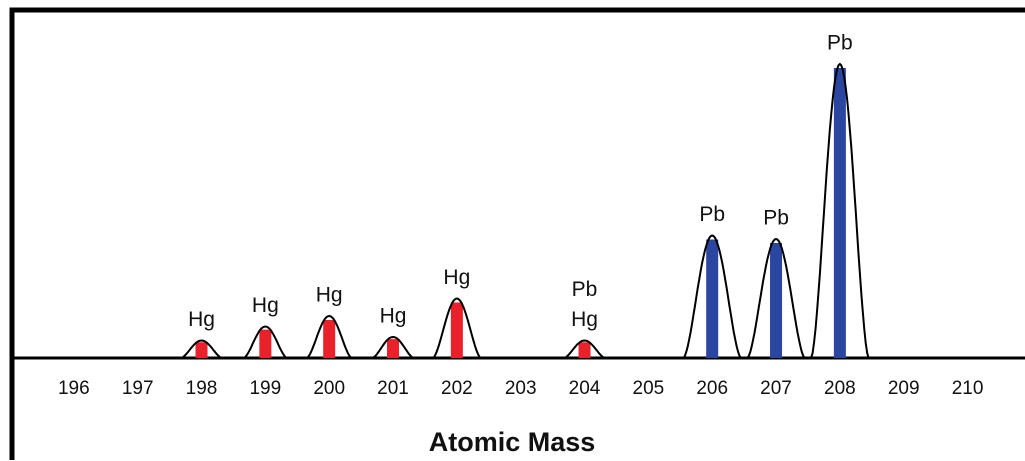 The image size is (1025, 461). What do you see at coordinates (904, 388) in the screenshot?
I see `x-tick-label: 209` at bounding box center [904, 388].